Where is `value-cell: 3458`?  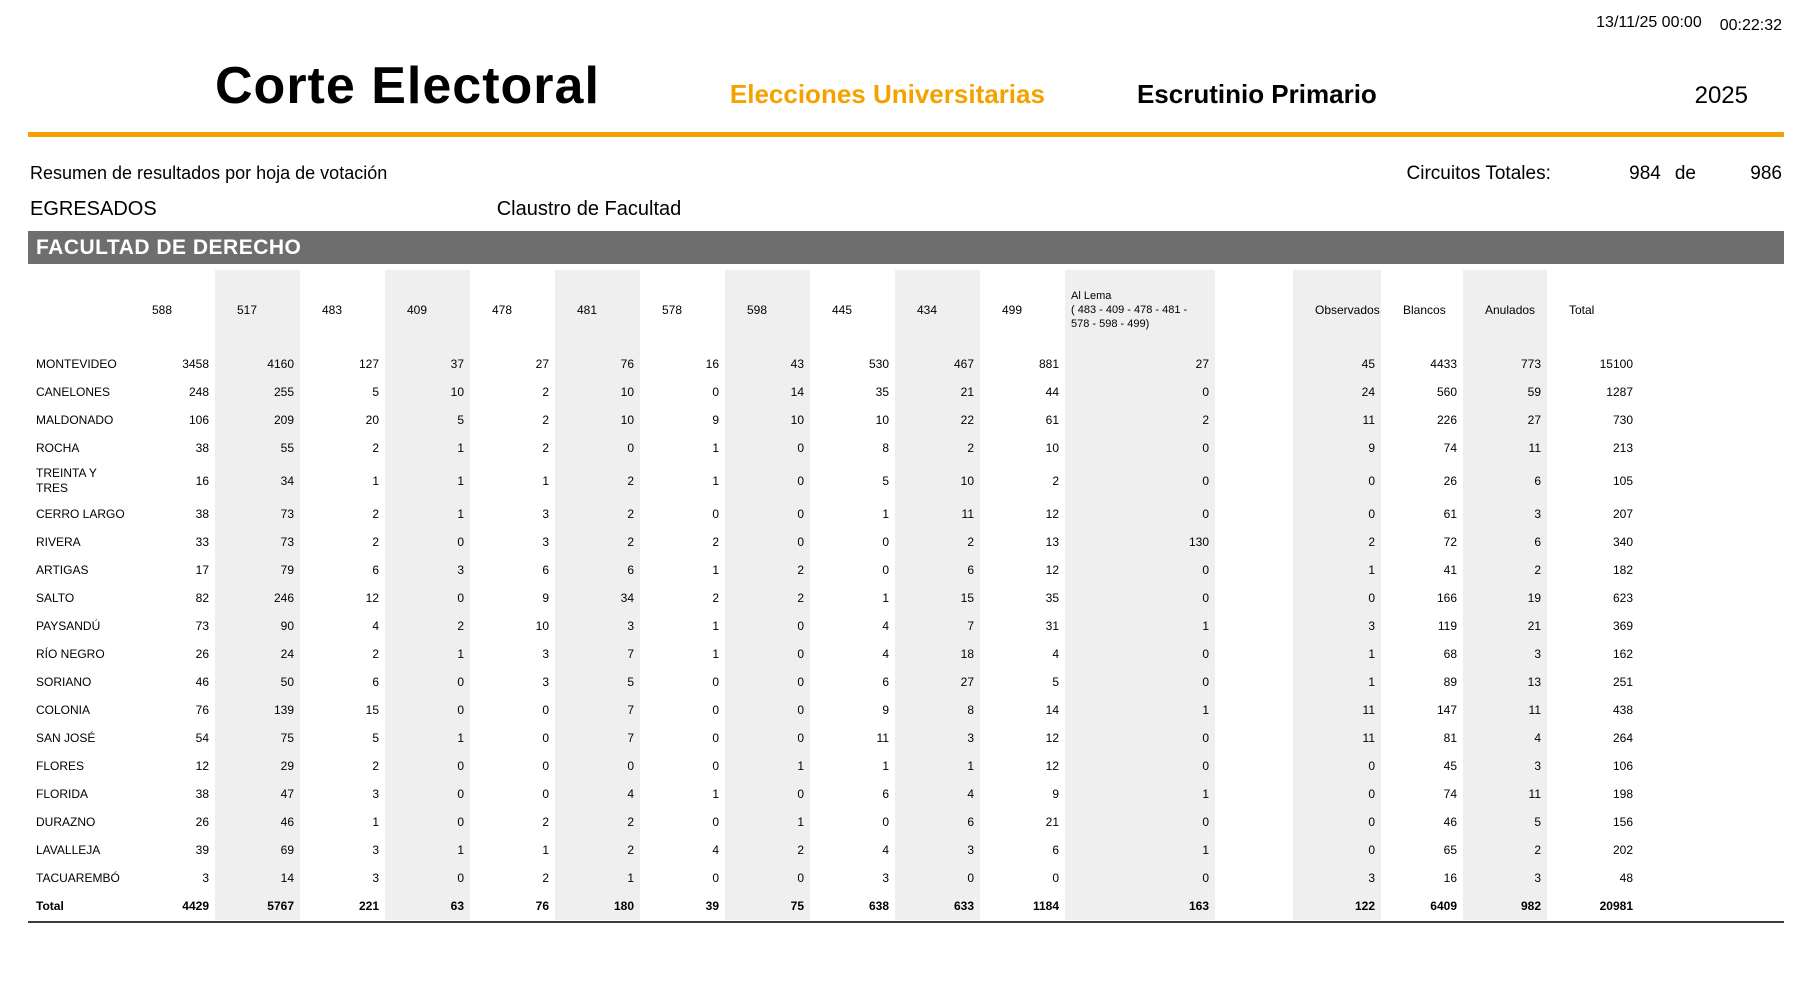 value-cell: 3458 is located at coordinates (195, 363).